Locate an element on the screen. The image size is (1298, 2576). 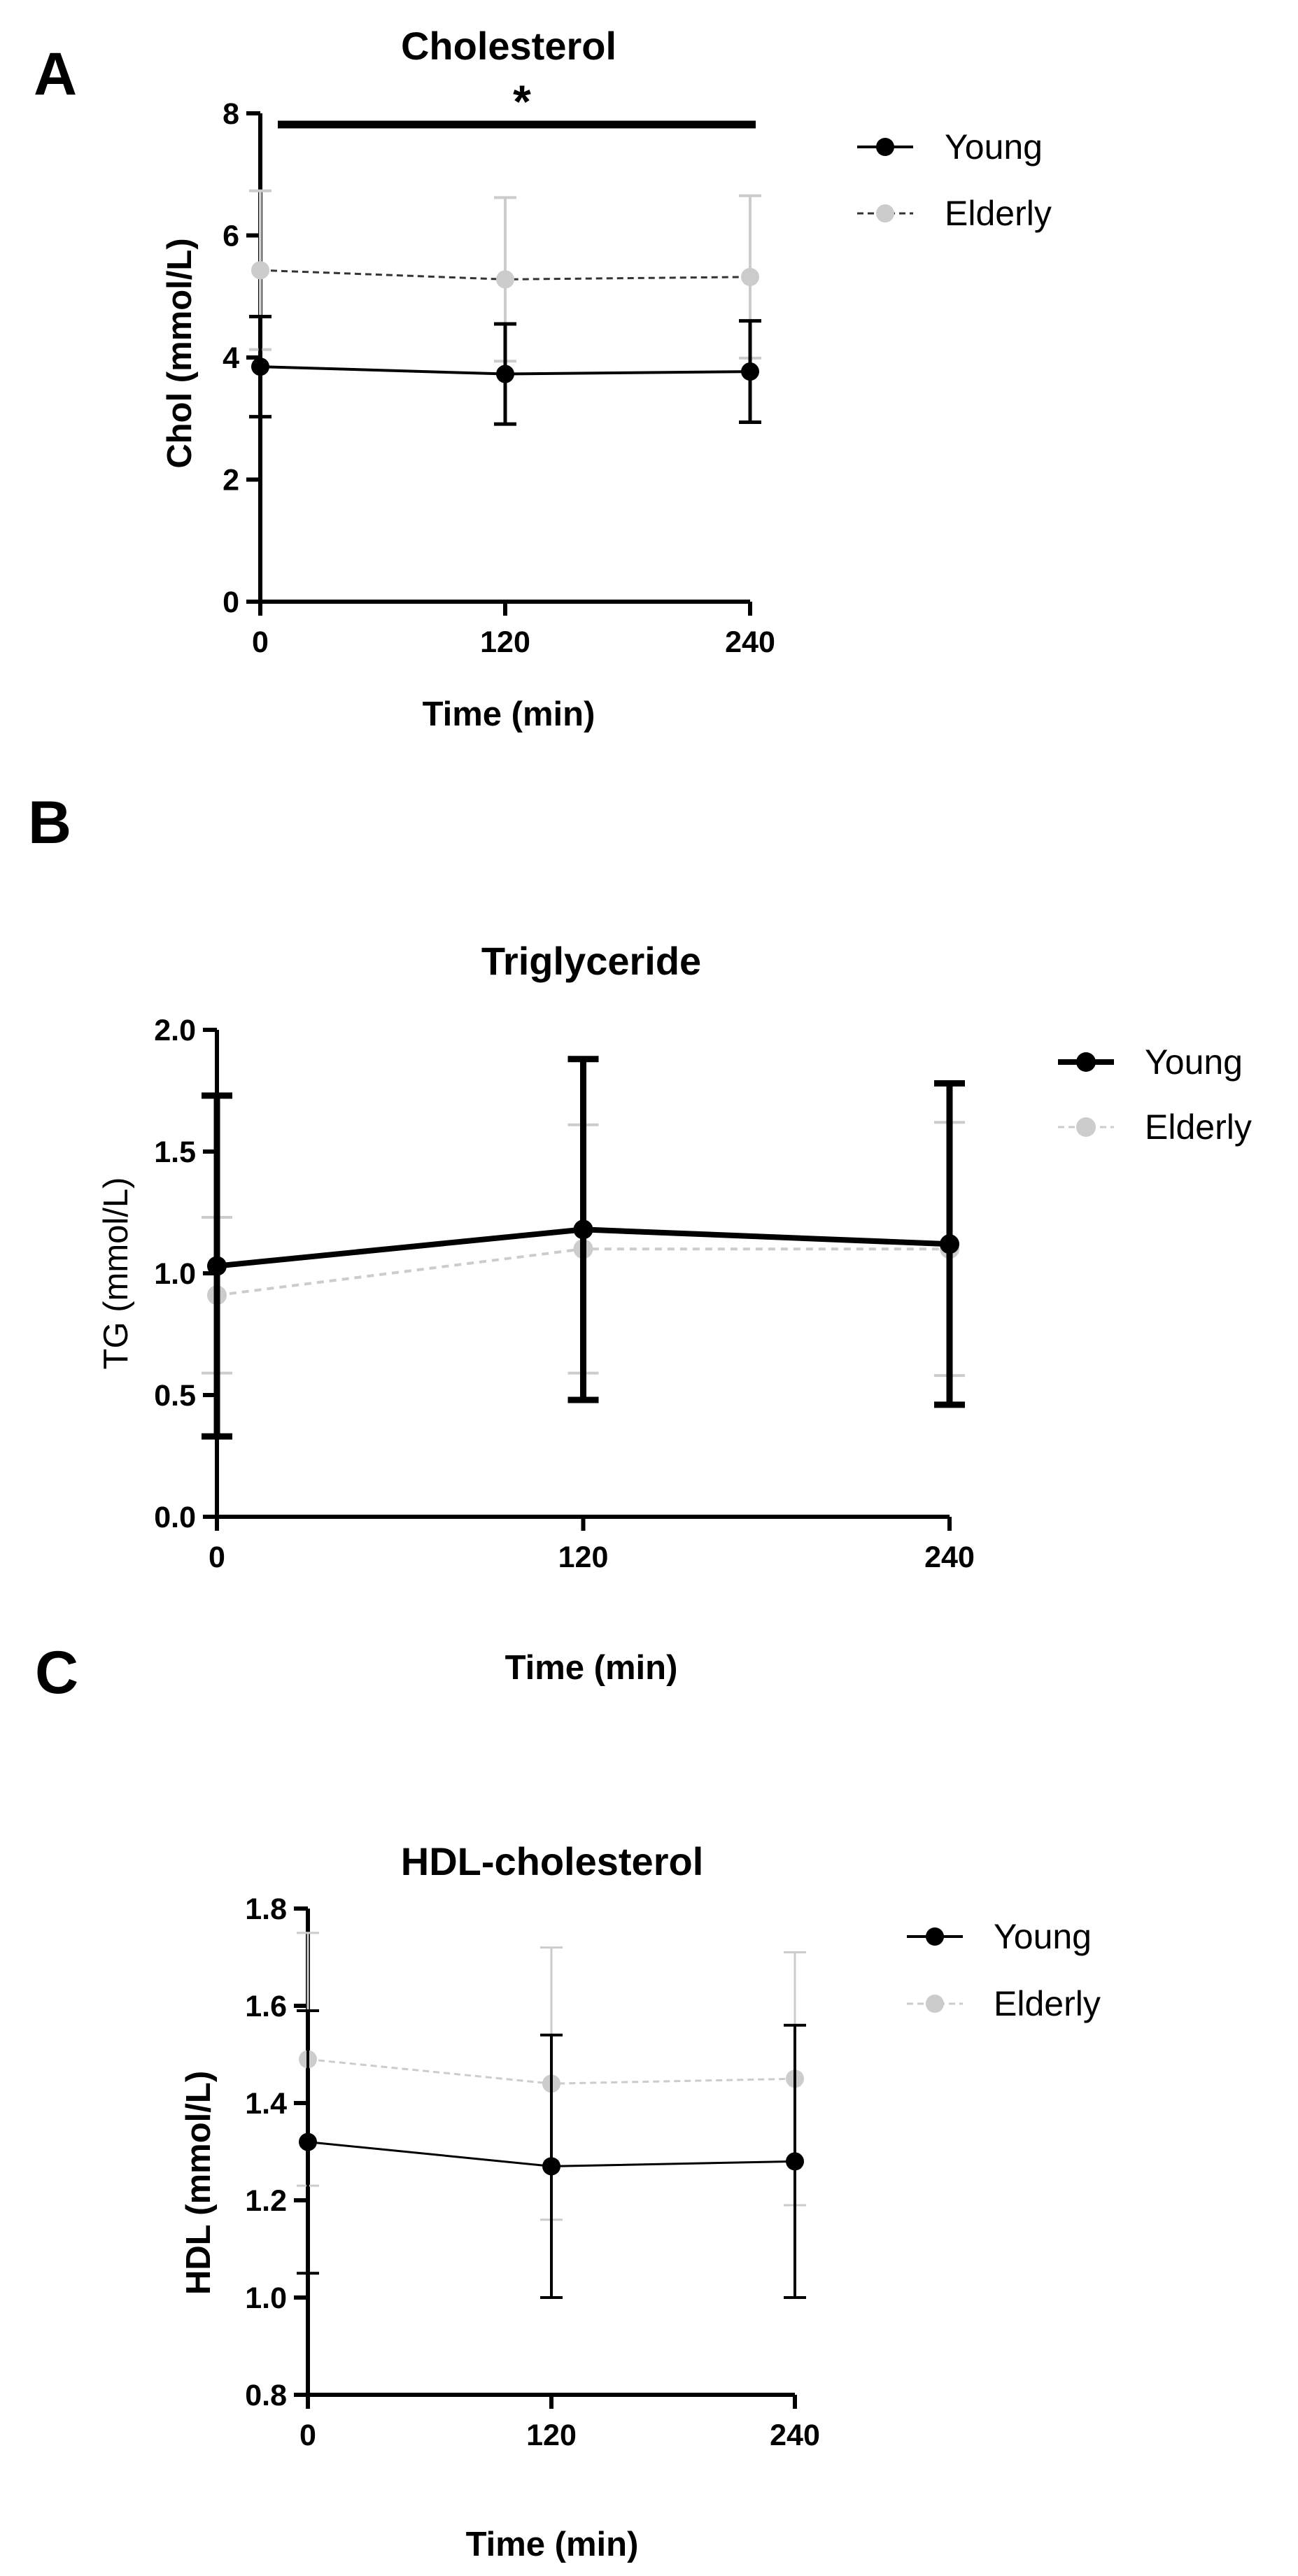
y-axis-label: TG (mmol/L) is located at coordinates (116, 1273).